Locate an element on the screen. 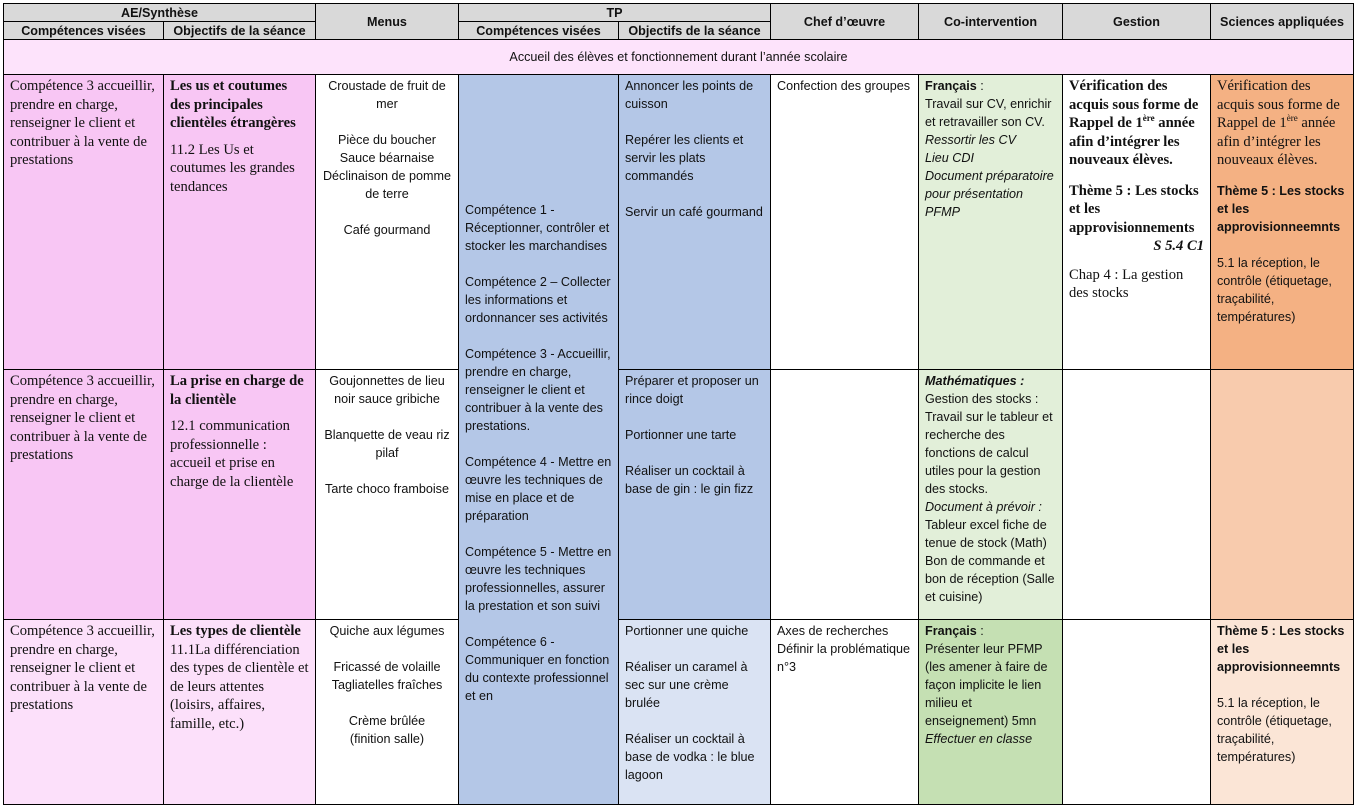  menu-item: Café gourmand is located at coordinates (387, 230).